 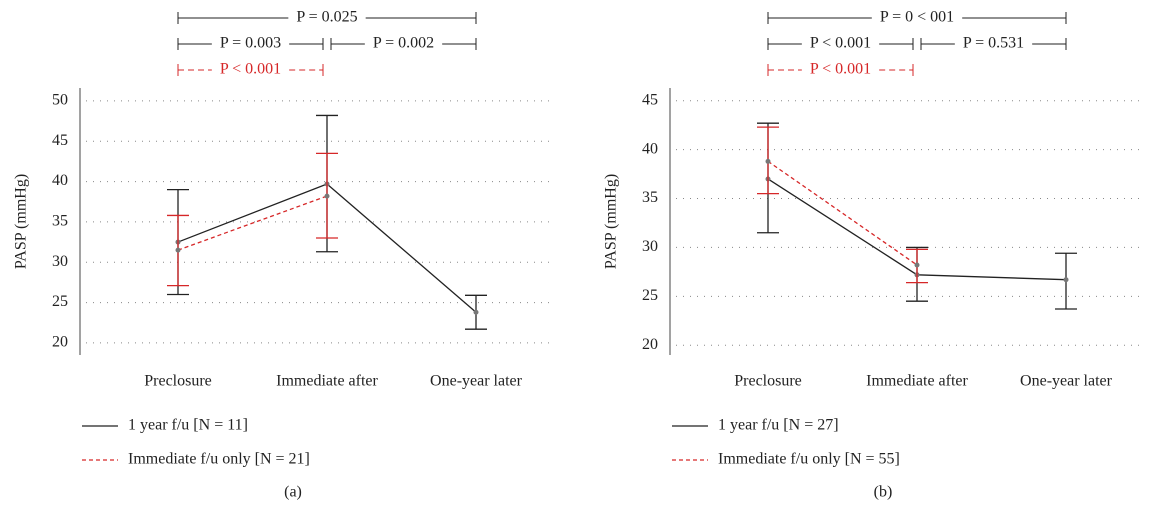 I want to click on legend-label: Immediate f/u only [N = 55], so click(x=809, y=459).